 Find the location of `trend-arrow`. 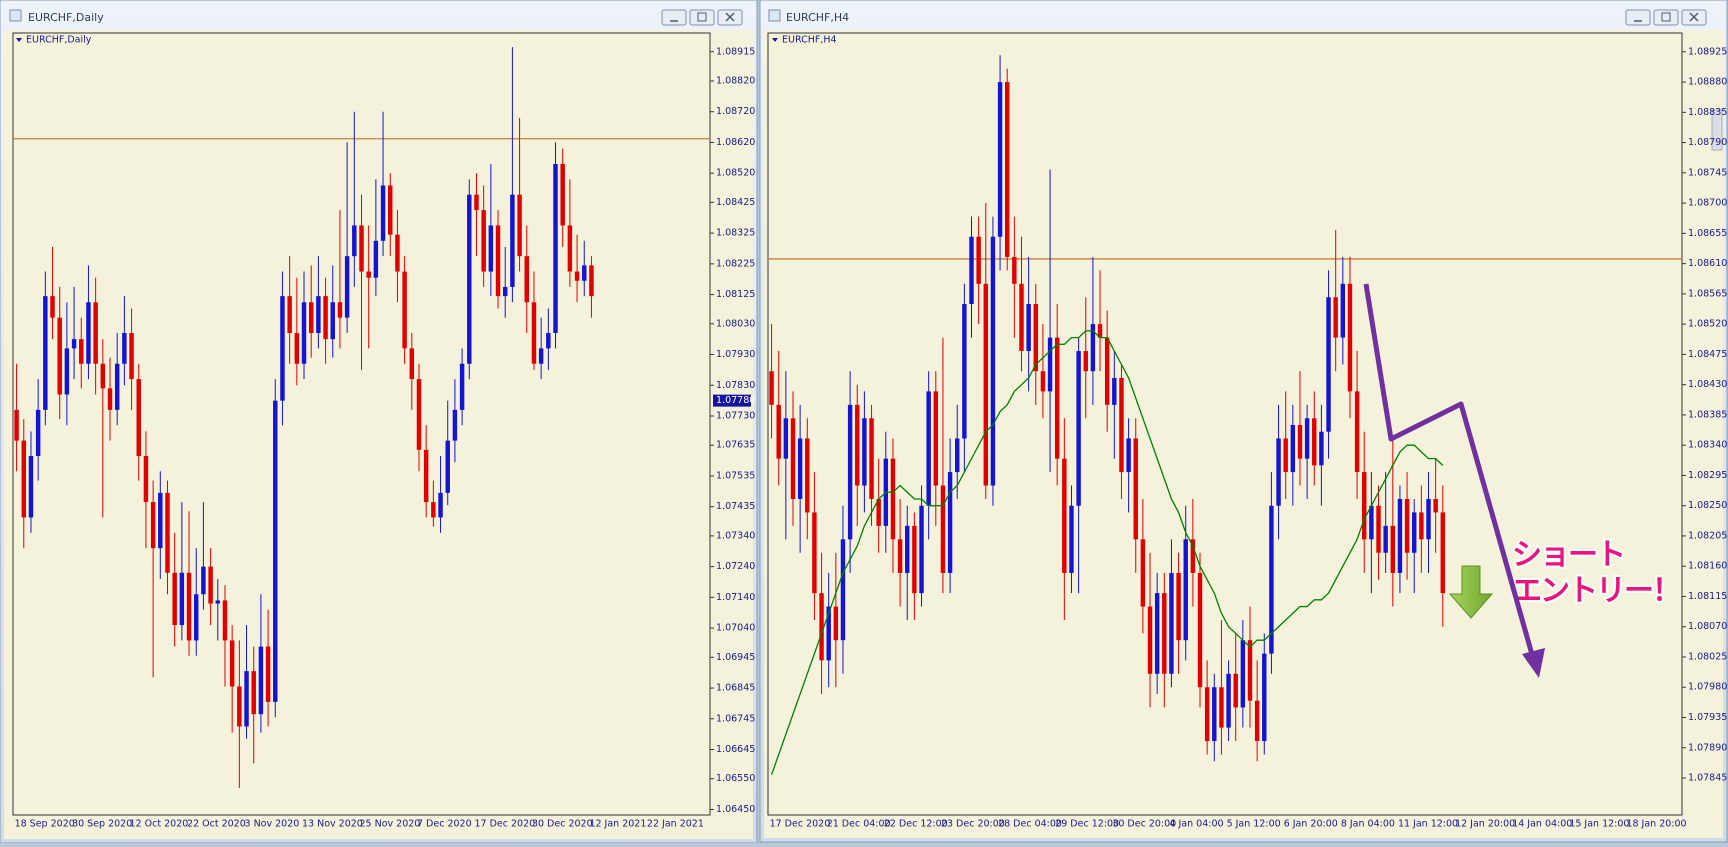

trend-arrow is located at coordinates (1449, 471).